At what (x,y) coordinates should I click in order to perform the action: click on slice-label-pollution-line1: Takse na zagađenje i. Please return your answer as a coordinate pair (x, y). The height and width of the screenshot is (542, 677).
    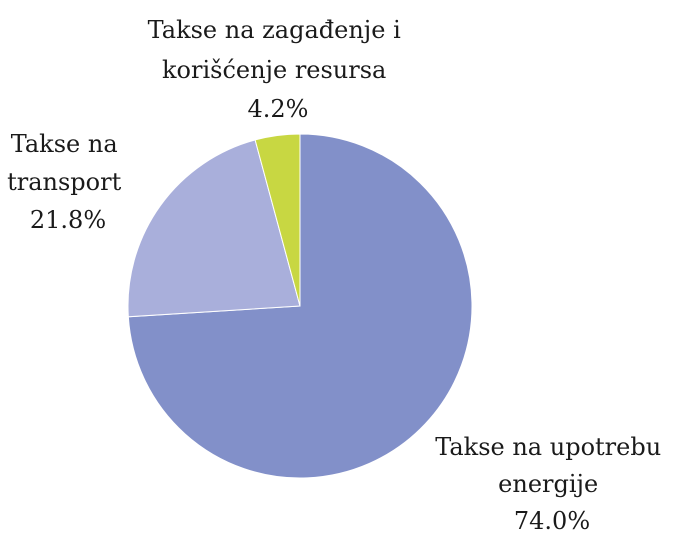
    Looking at the image, I should click on (274, 30).